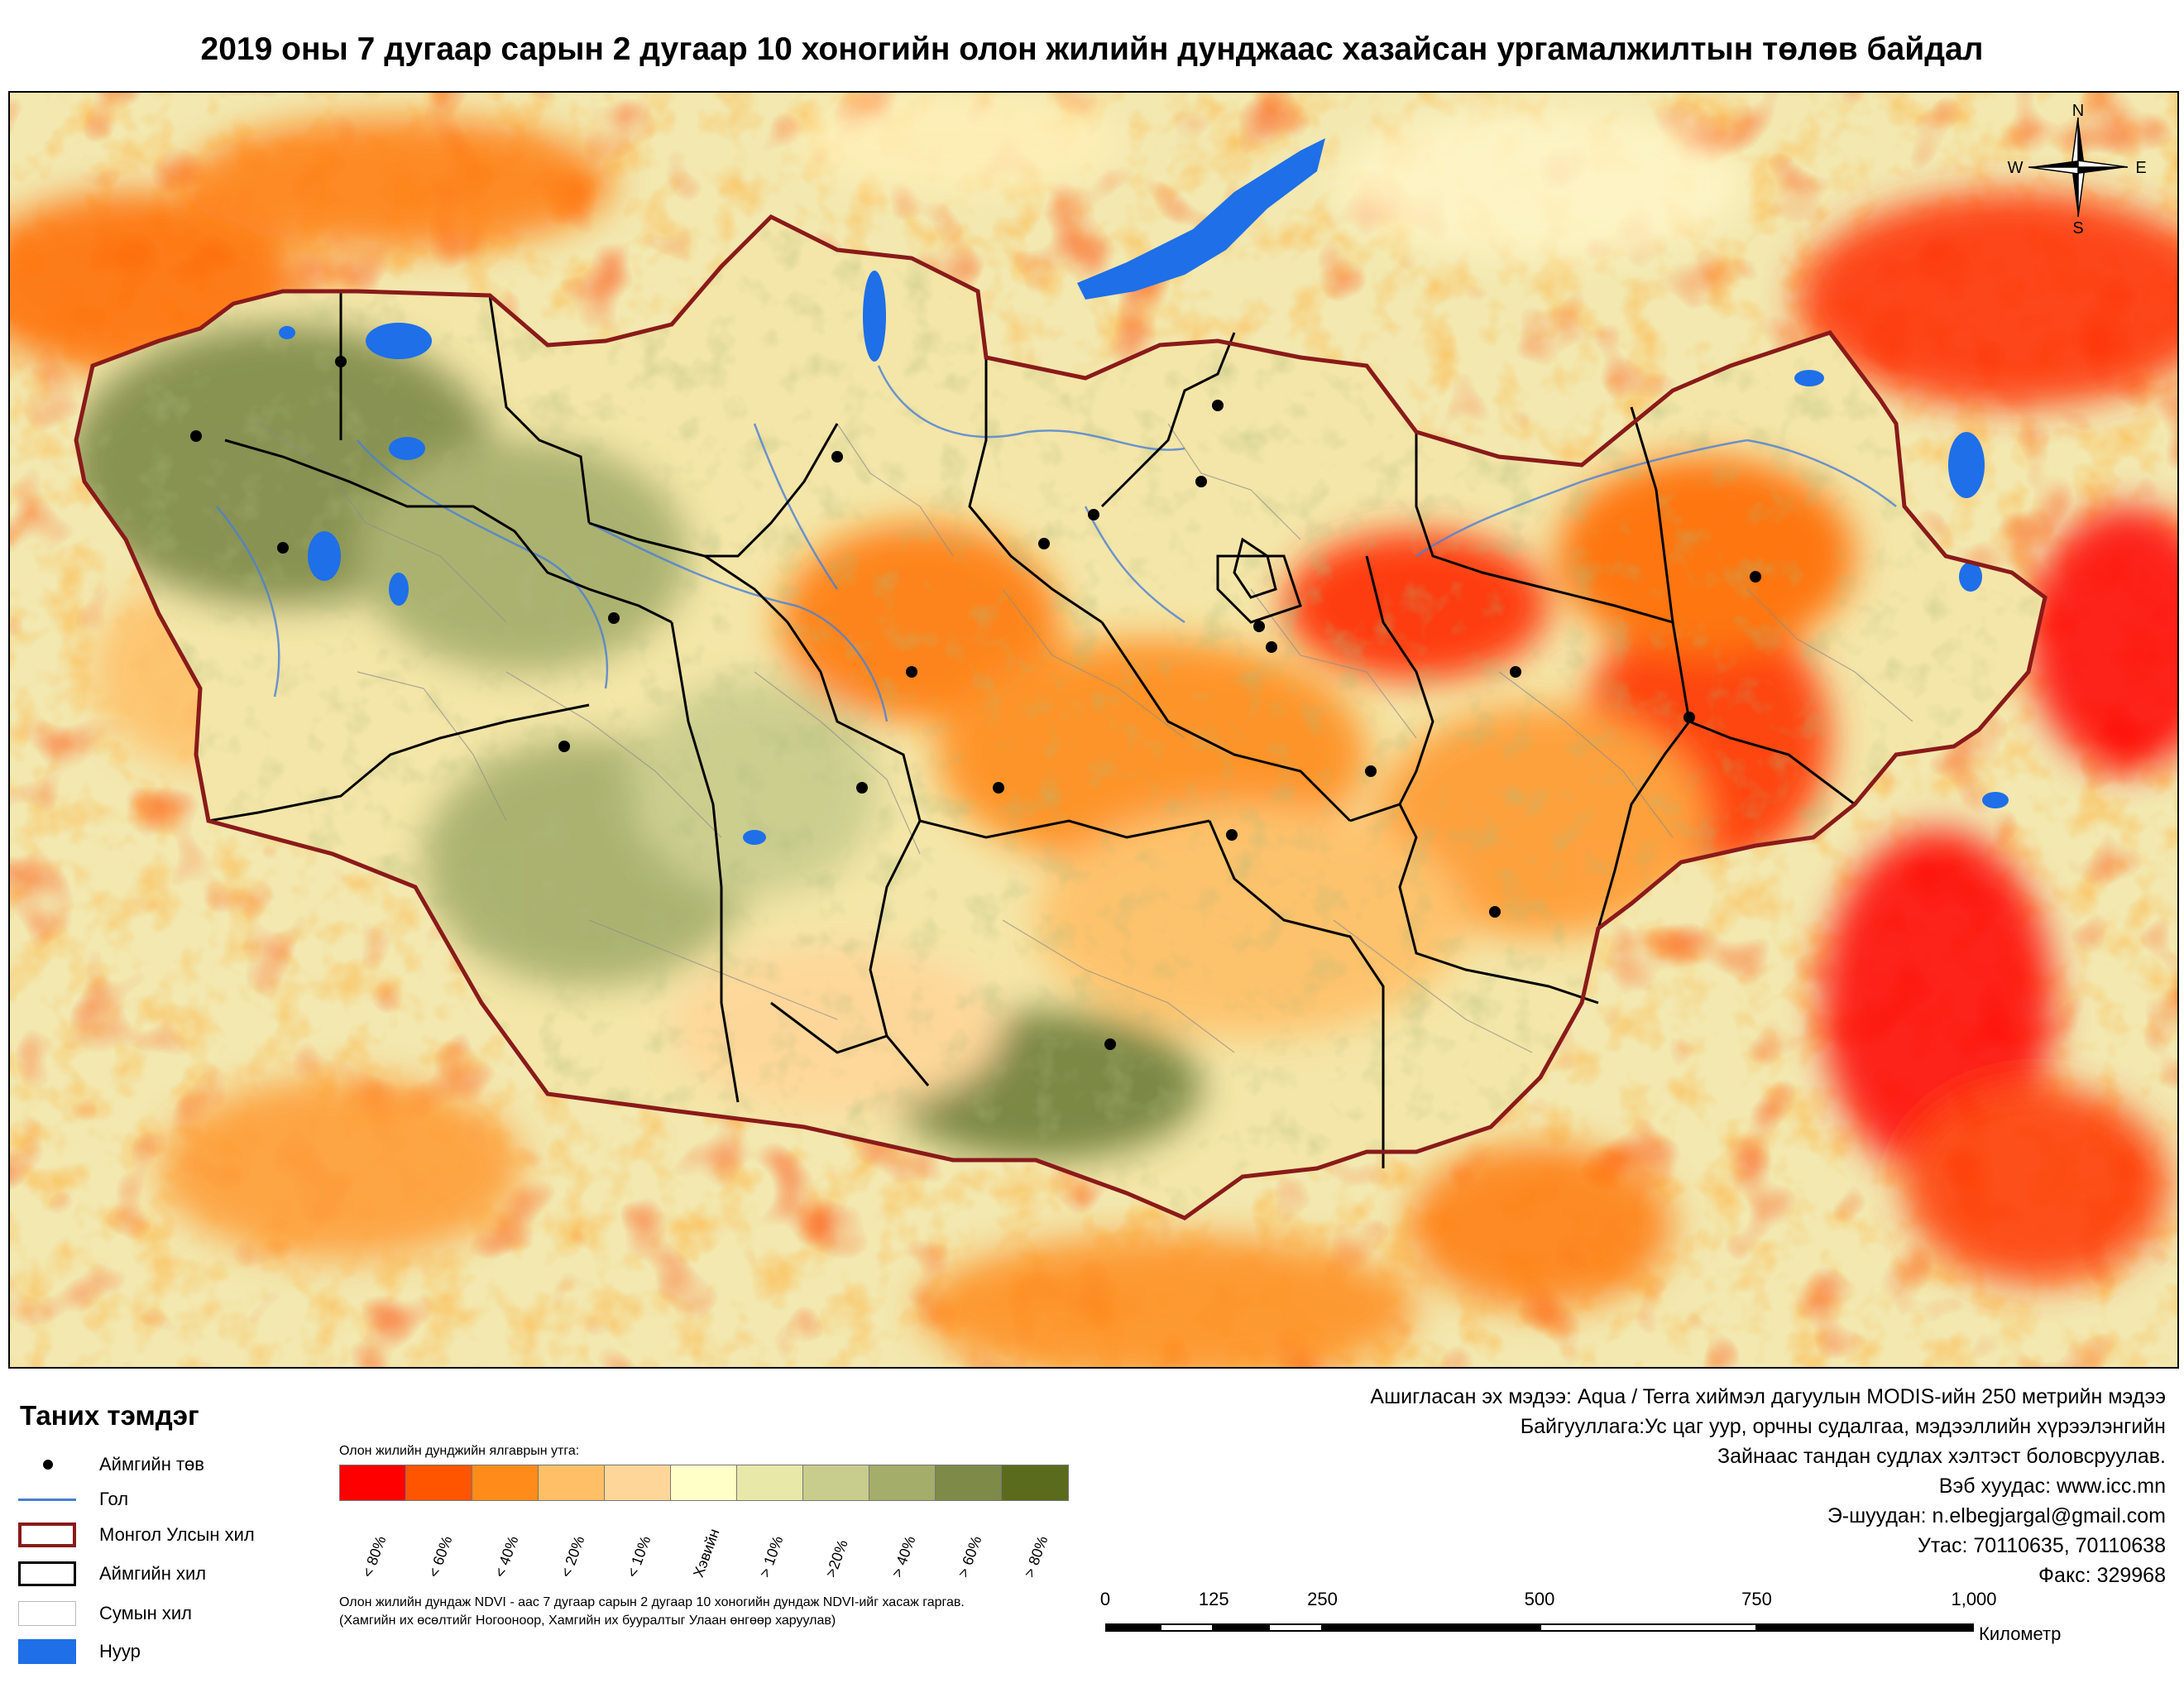  I want to click on lake-khuvsgul, so click(874, 316).